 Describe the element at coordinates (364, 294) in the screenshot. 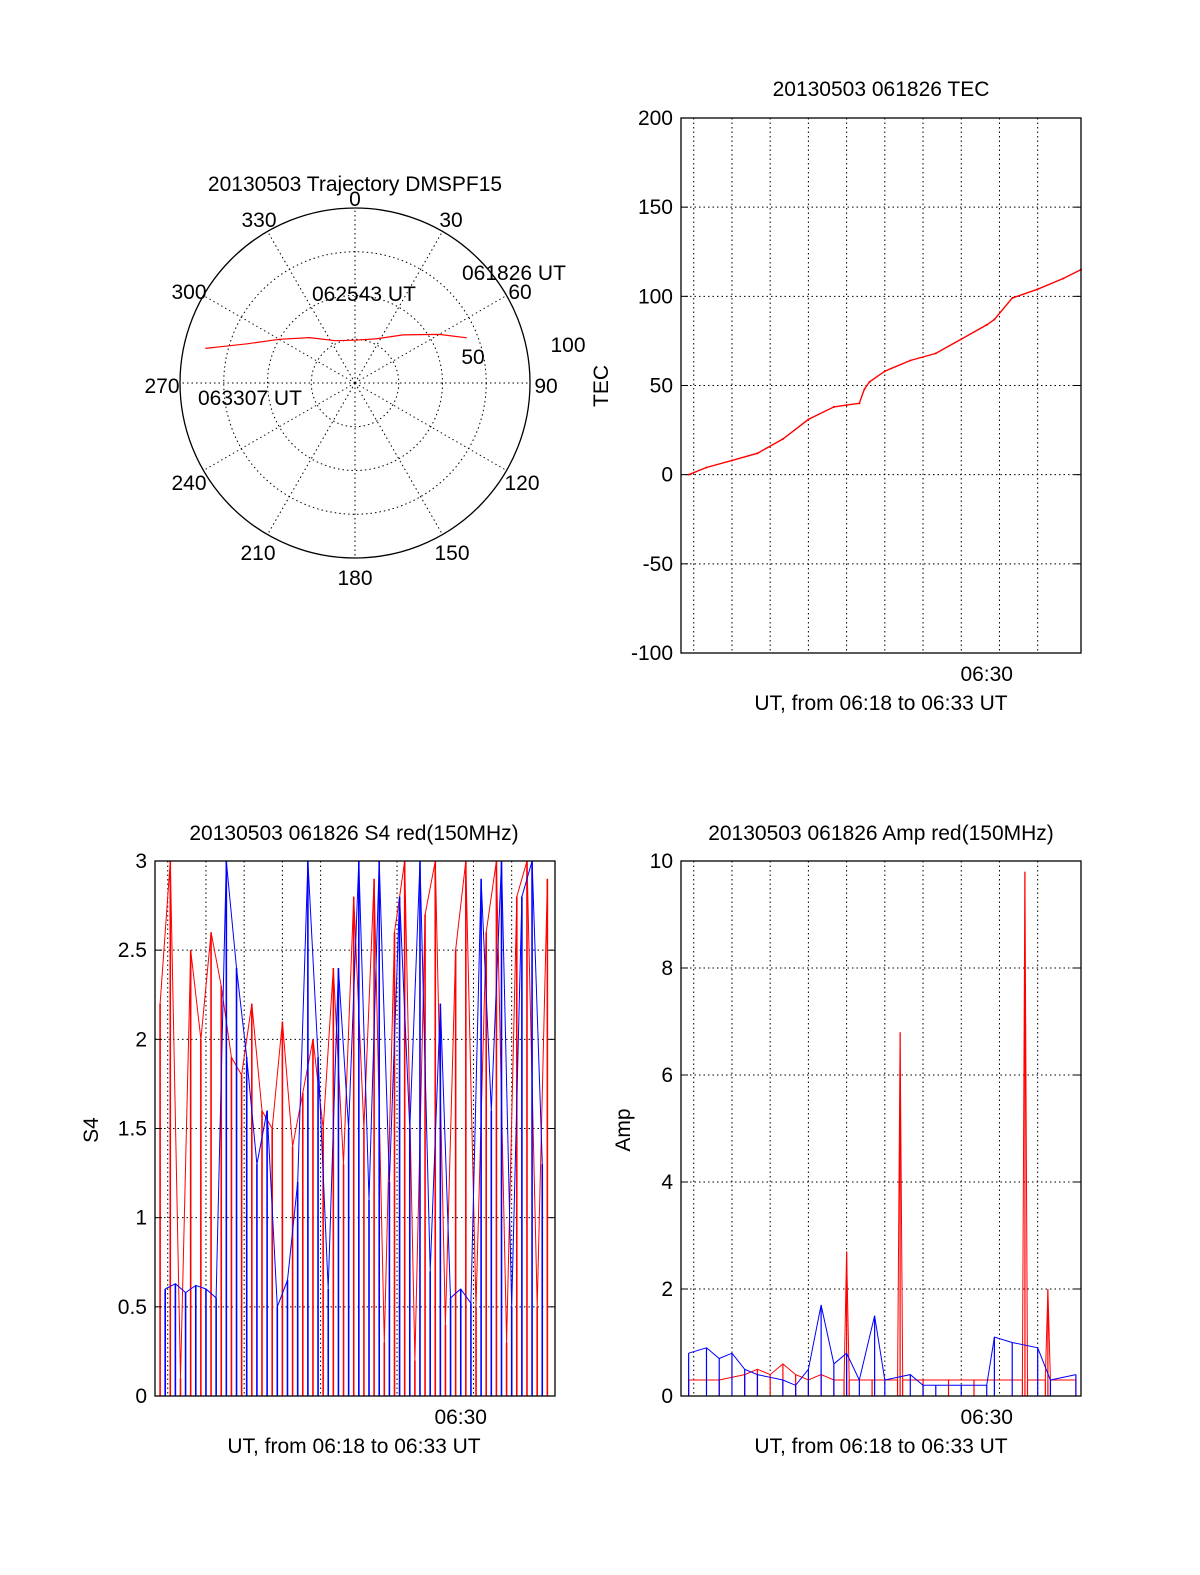

I see `trajectory-mid-label: 062543 UT` at that location.